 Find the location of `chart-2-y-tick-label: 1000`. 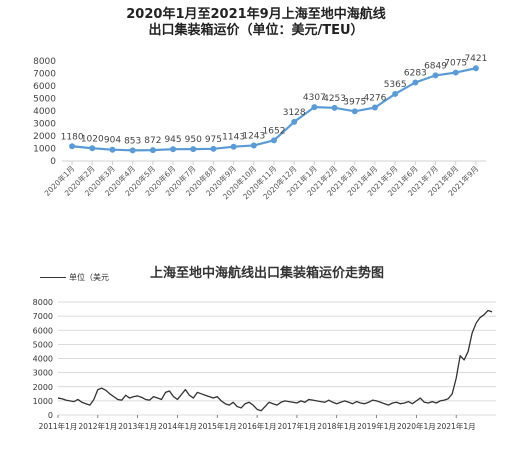

chart-2-y-tick-label: 1000 is located at coordinates (43, 401).